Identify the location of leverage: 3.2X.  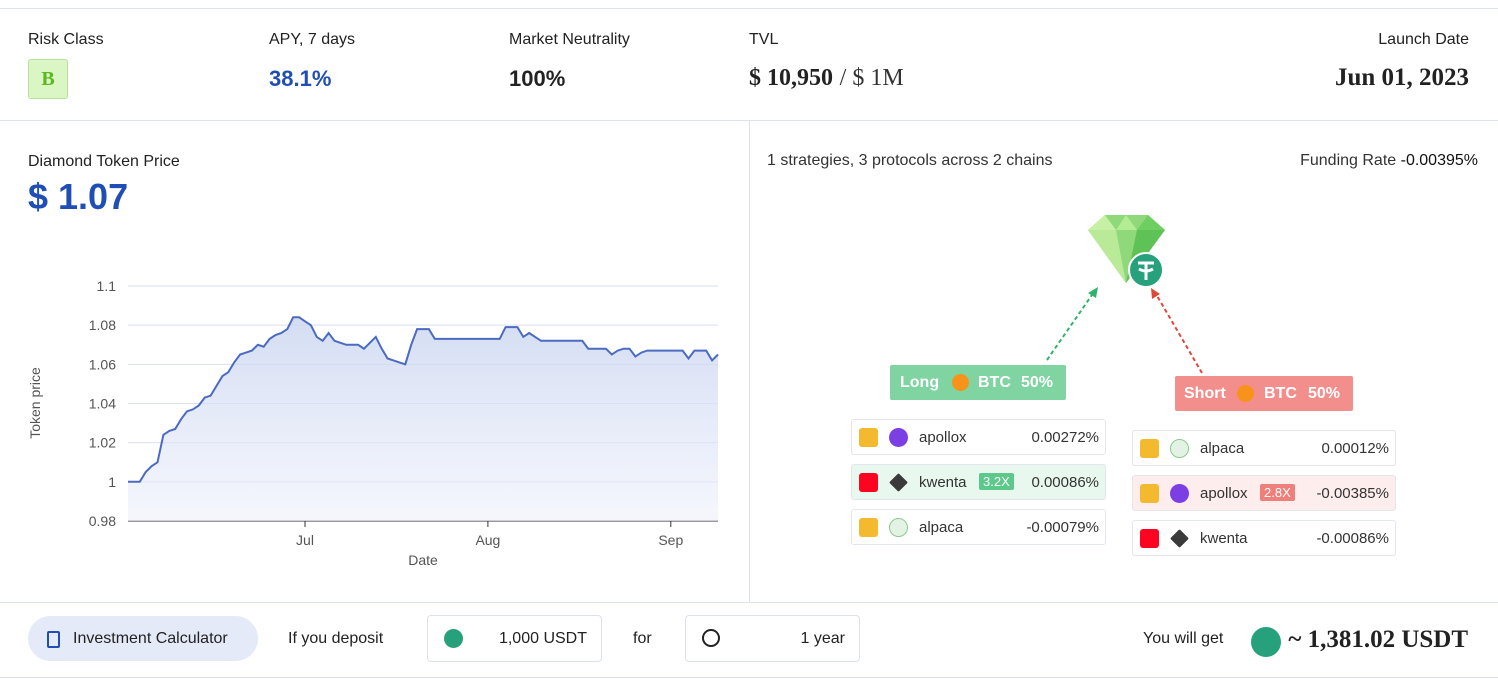
(996, 481).